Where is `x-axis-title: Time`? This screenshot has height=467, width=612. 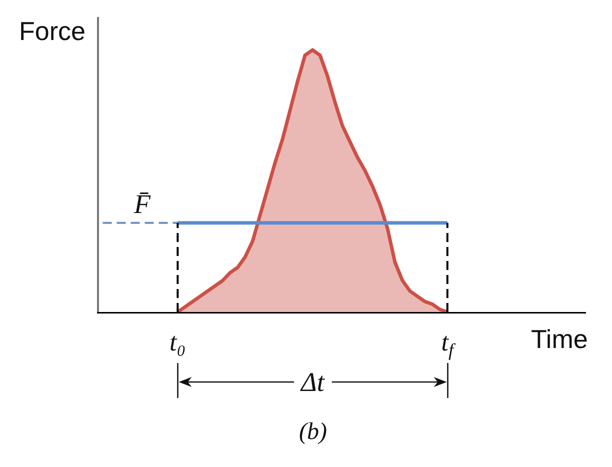
x-axis-title: Time is located at coordinates (559, 339).